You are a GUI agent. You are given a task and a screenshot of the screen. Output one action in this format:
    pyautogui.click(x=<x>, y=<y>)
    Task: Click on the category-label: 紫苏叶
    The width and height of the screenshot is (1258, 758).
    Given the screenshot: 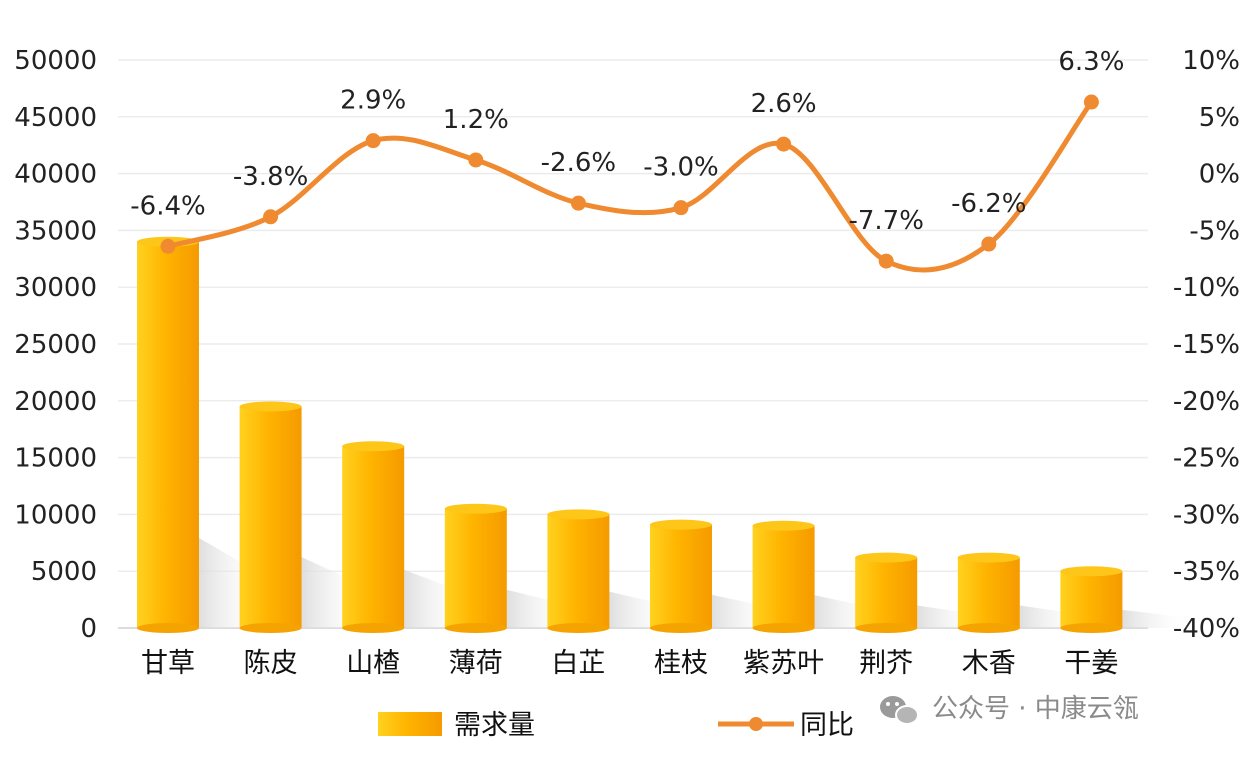 What is the action you would take?
    pyautogui.click(x=783, y=663)
    